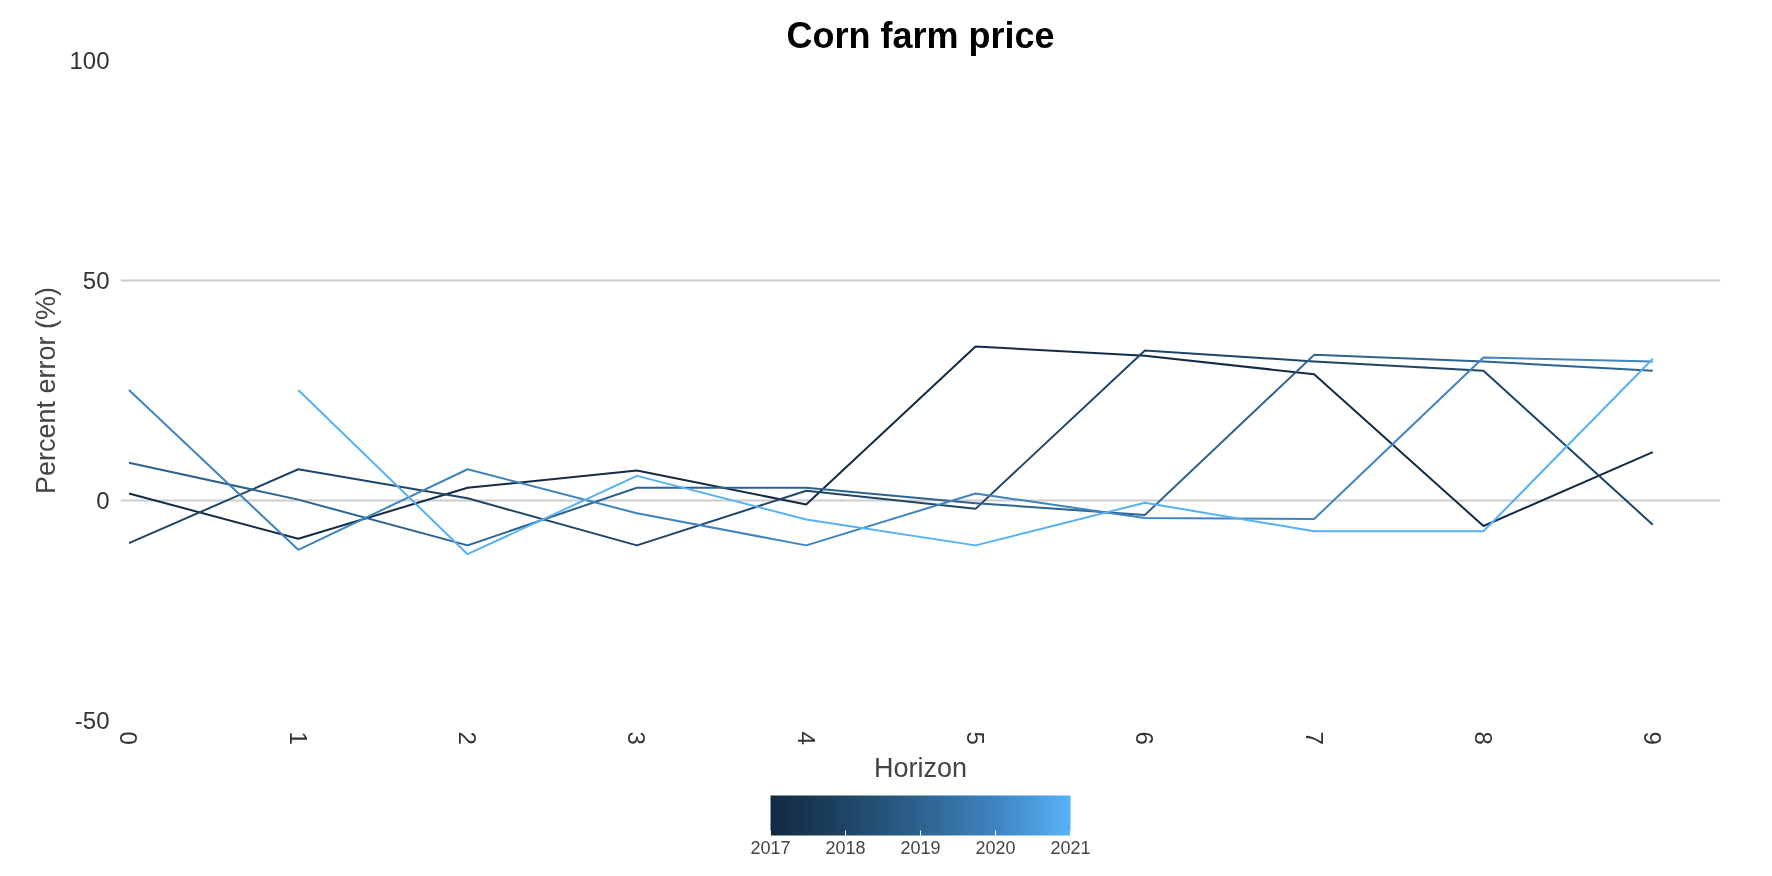 The height and width of the screenshot is (876, 1772). Describe the element at coordinates (976, 738) in the screenshot. I see `x-tick-label: 5` at that location.